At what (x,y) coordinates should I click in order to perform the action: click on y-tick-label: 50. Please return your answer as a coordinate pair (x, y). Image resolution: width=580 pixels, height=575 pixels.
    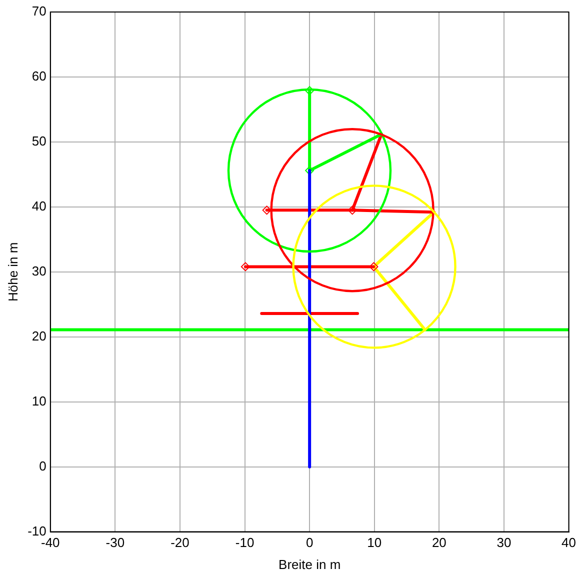
    Looking at the image, I should click on (39, 141).